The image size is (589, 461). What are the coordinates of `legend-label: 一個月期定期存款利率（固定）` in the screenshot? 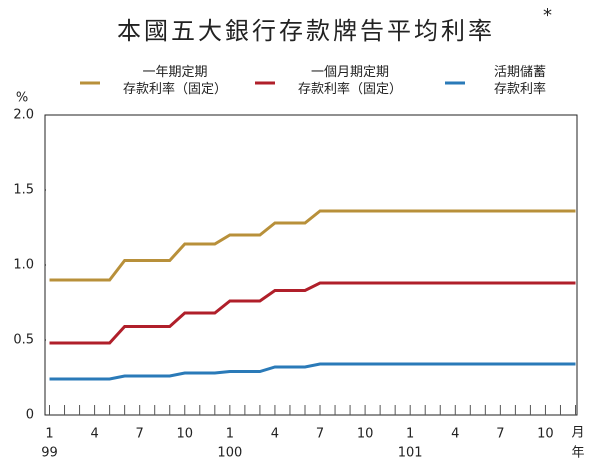 It's located at (350, 81).